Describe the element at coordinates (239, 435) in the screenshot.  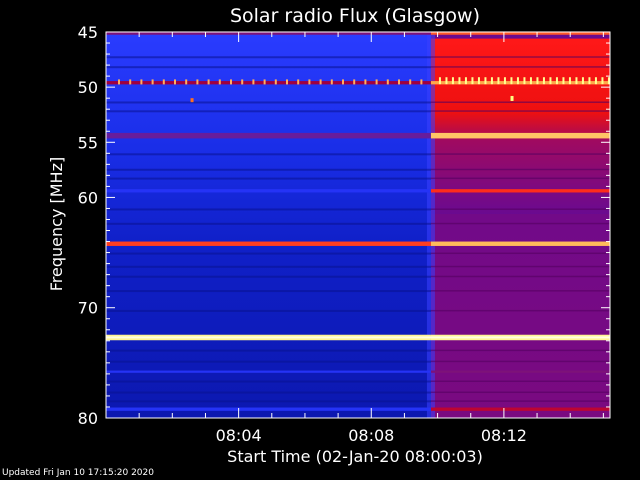
I see `x-tick-label: 08:04` at that location.